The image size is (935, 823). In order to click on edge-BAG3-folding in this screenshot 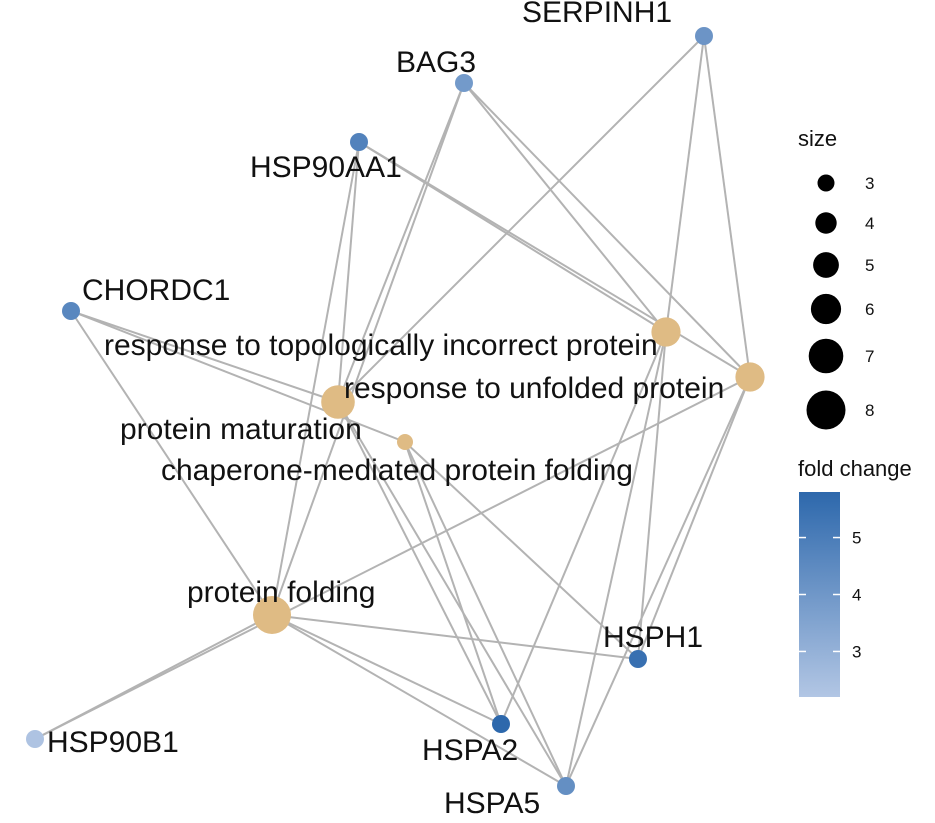, I will do `click(368, 349)`.